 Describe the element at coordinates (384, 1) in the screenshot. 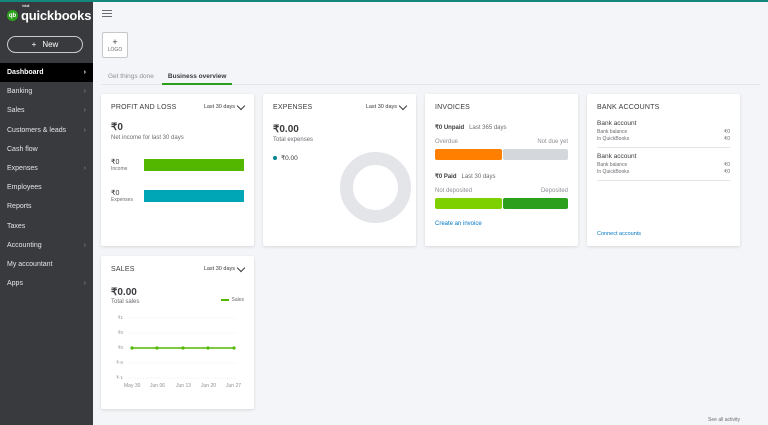

I see `top-accent-bar` at that location.